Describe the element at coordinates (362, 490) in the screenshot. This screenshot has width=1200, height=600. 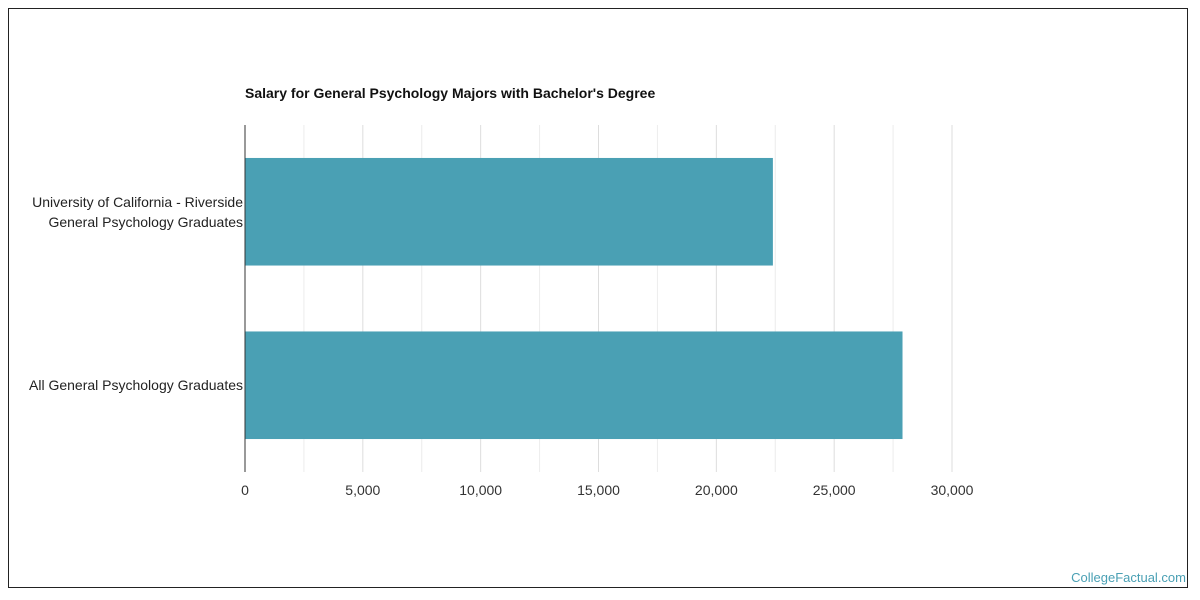
I see `x-tick-label: 5,000` at that location.